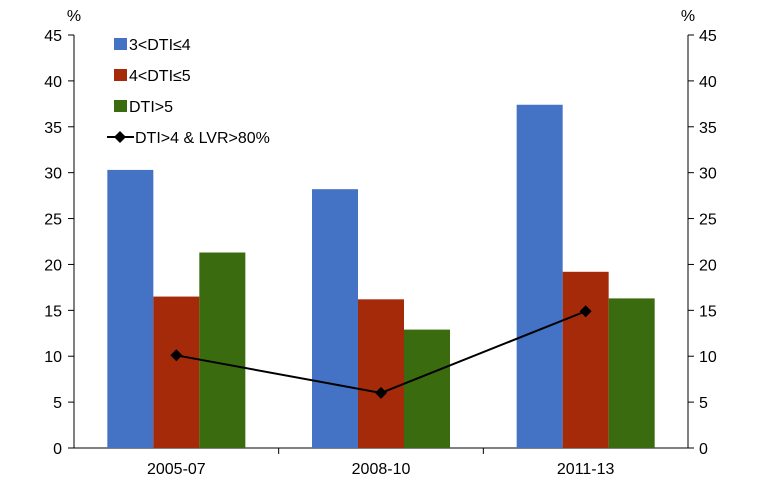 This screenshot has width=772, height=479. I want to click on y-tick-label-left: 40, so click(53, 82).